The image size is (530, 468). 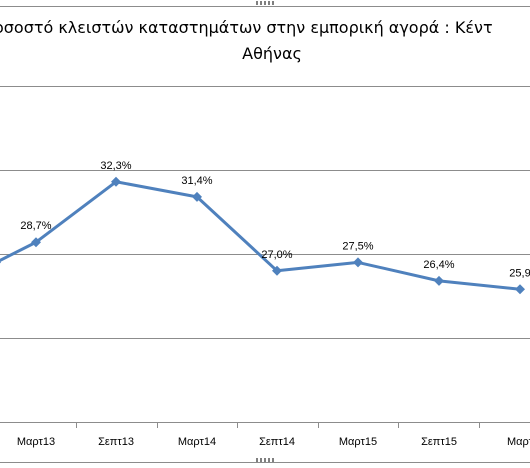 I want to click on data-label: 25,9, so click(x=519, y=273).